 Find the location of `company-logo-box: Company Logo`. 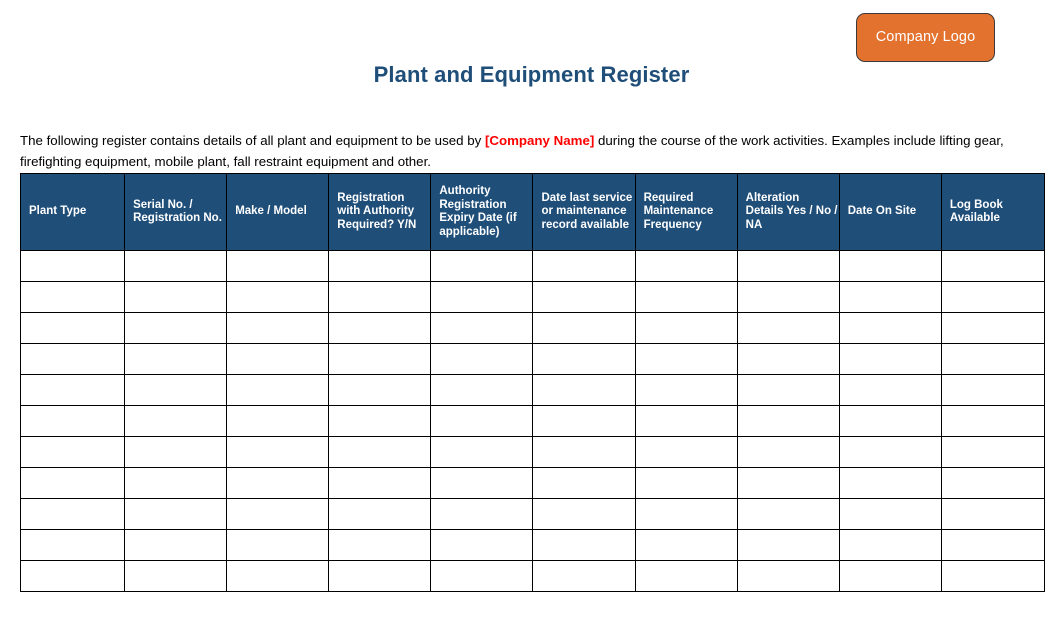

company-logo-box: Company Logo is located at coordinates (925, 37).